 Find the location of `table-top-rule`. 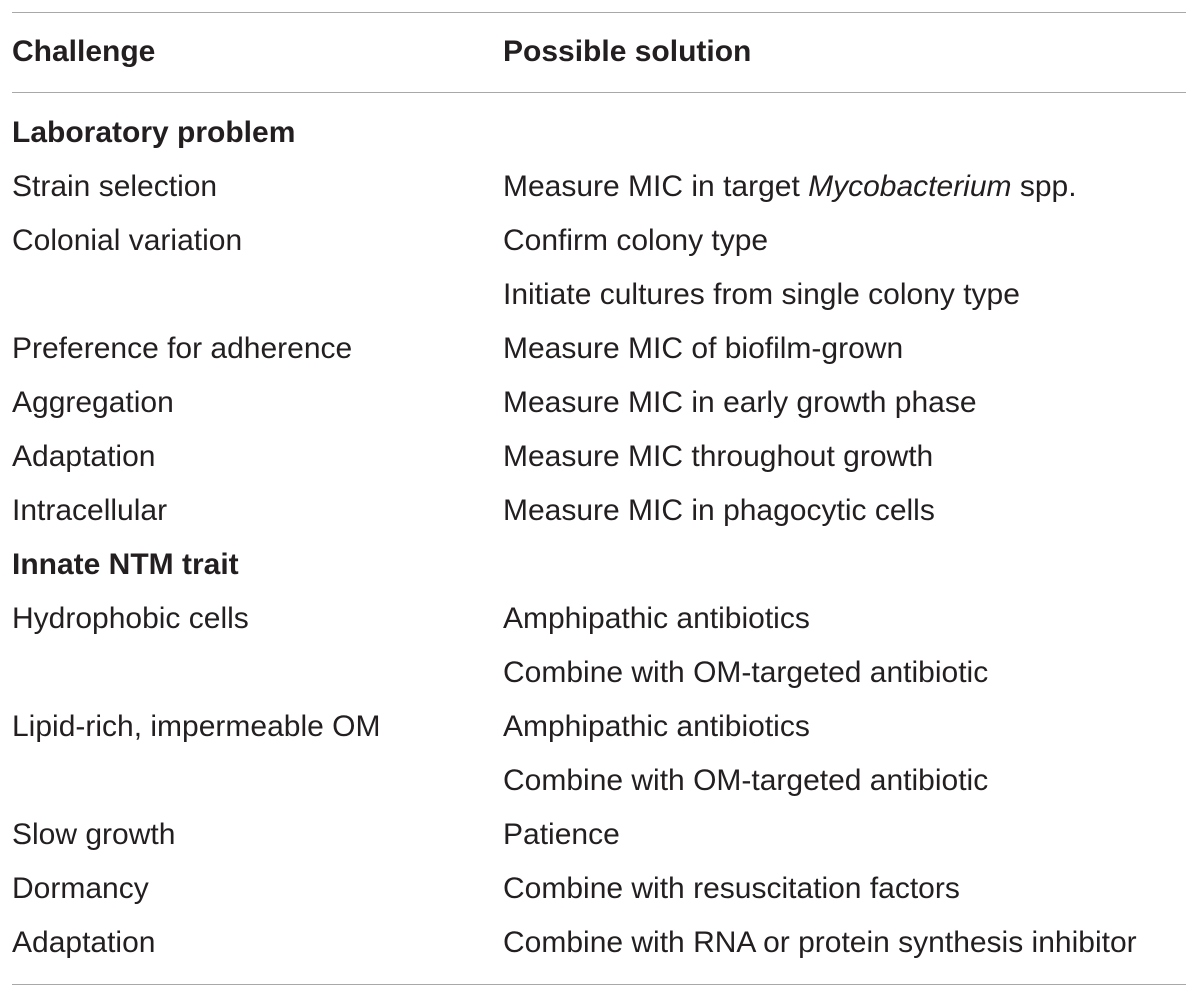

table-top-rule is located at coordinates (599, 12).